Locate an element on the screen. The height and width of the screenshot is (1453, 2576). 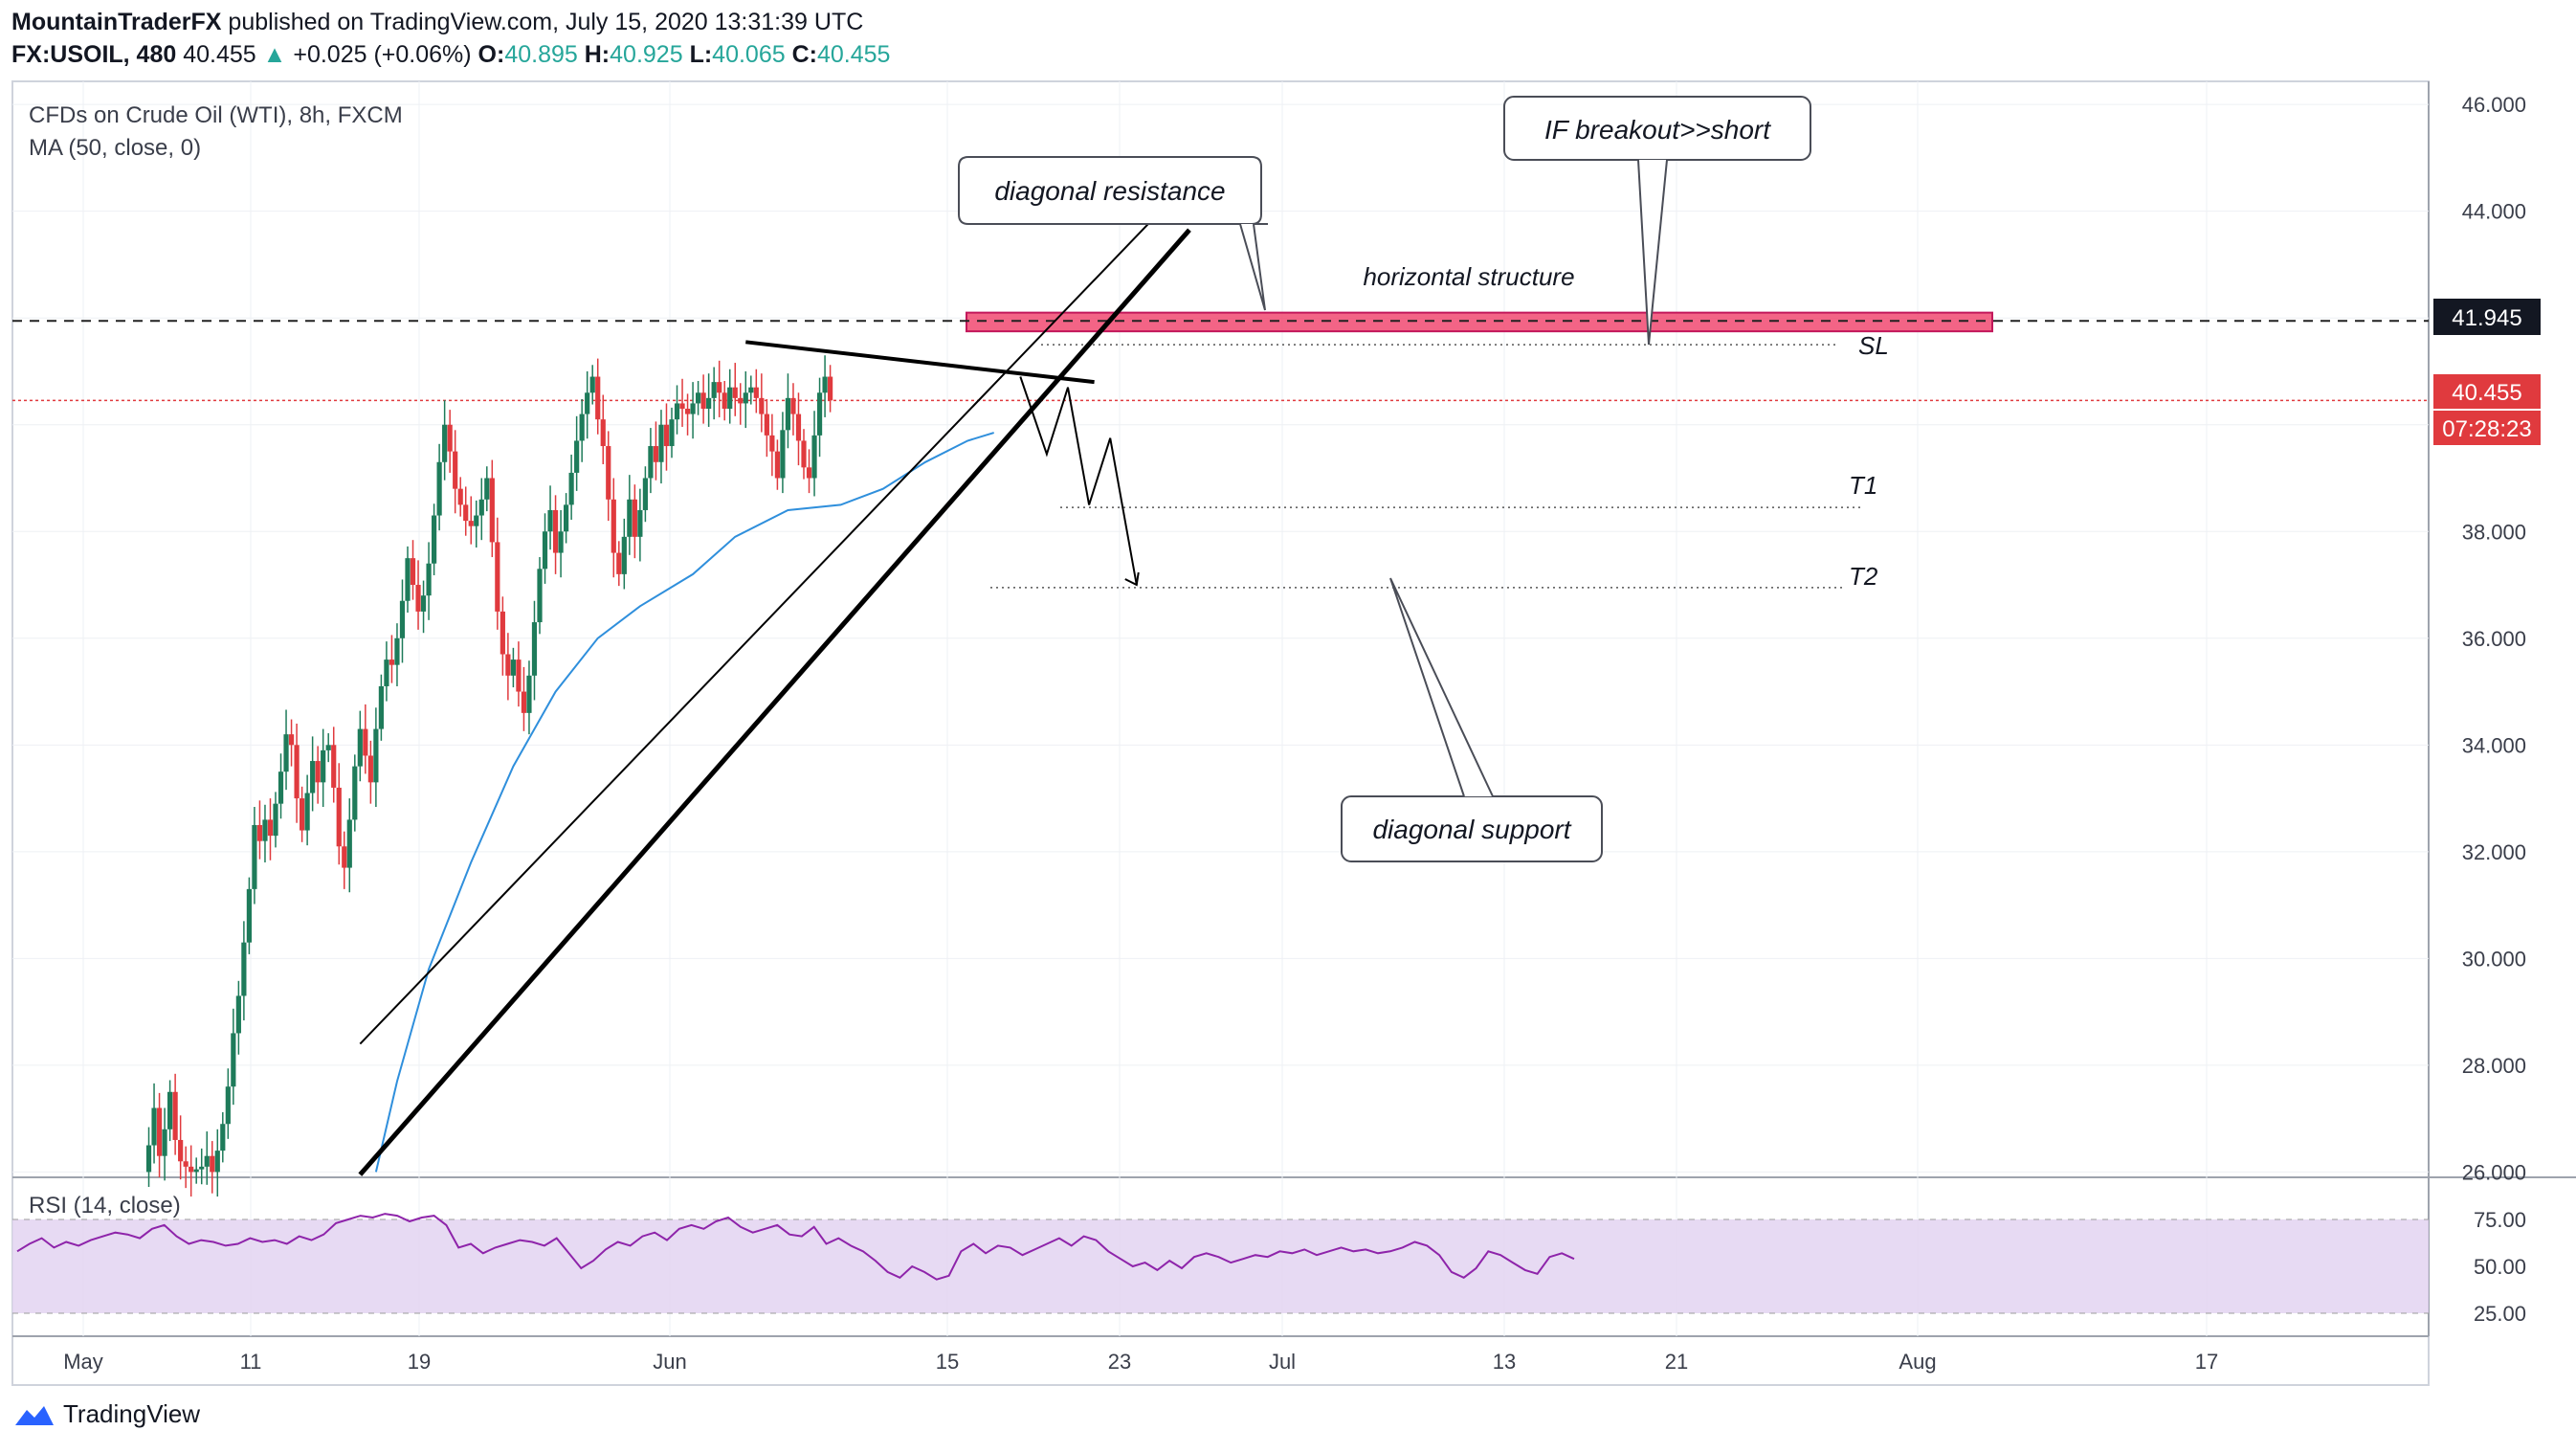
instrument-legend: CFDs on Crude Oil (WTI), 8h, FXCM is located at coordinates (216, 115).